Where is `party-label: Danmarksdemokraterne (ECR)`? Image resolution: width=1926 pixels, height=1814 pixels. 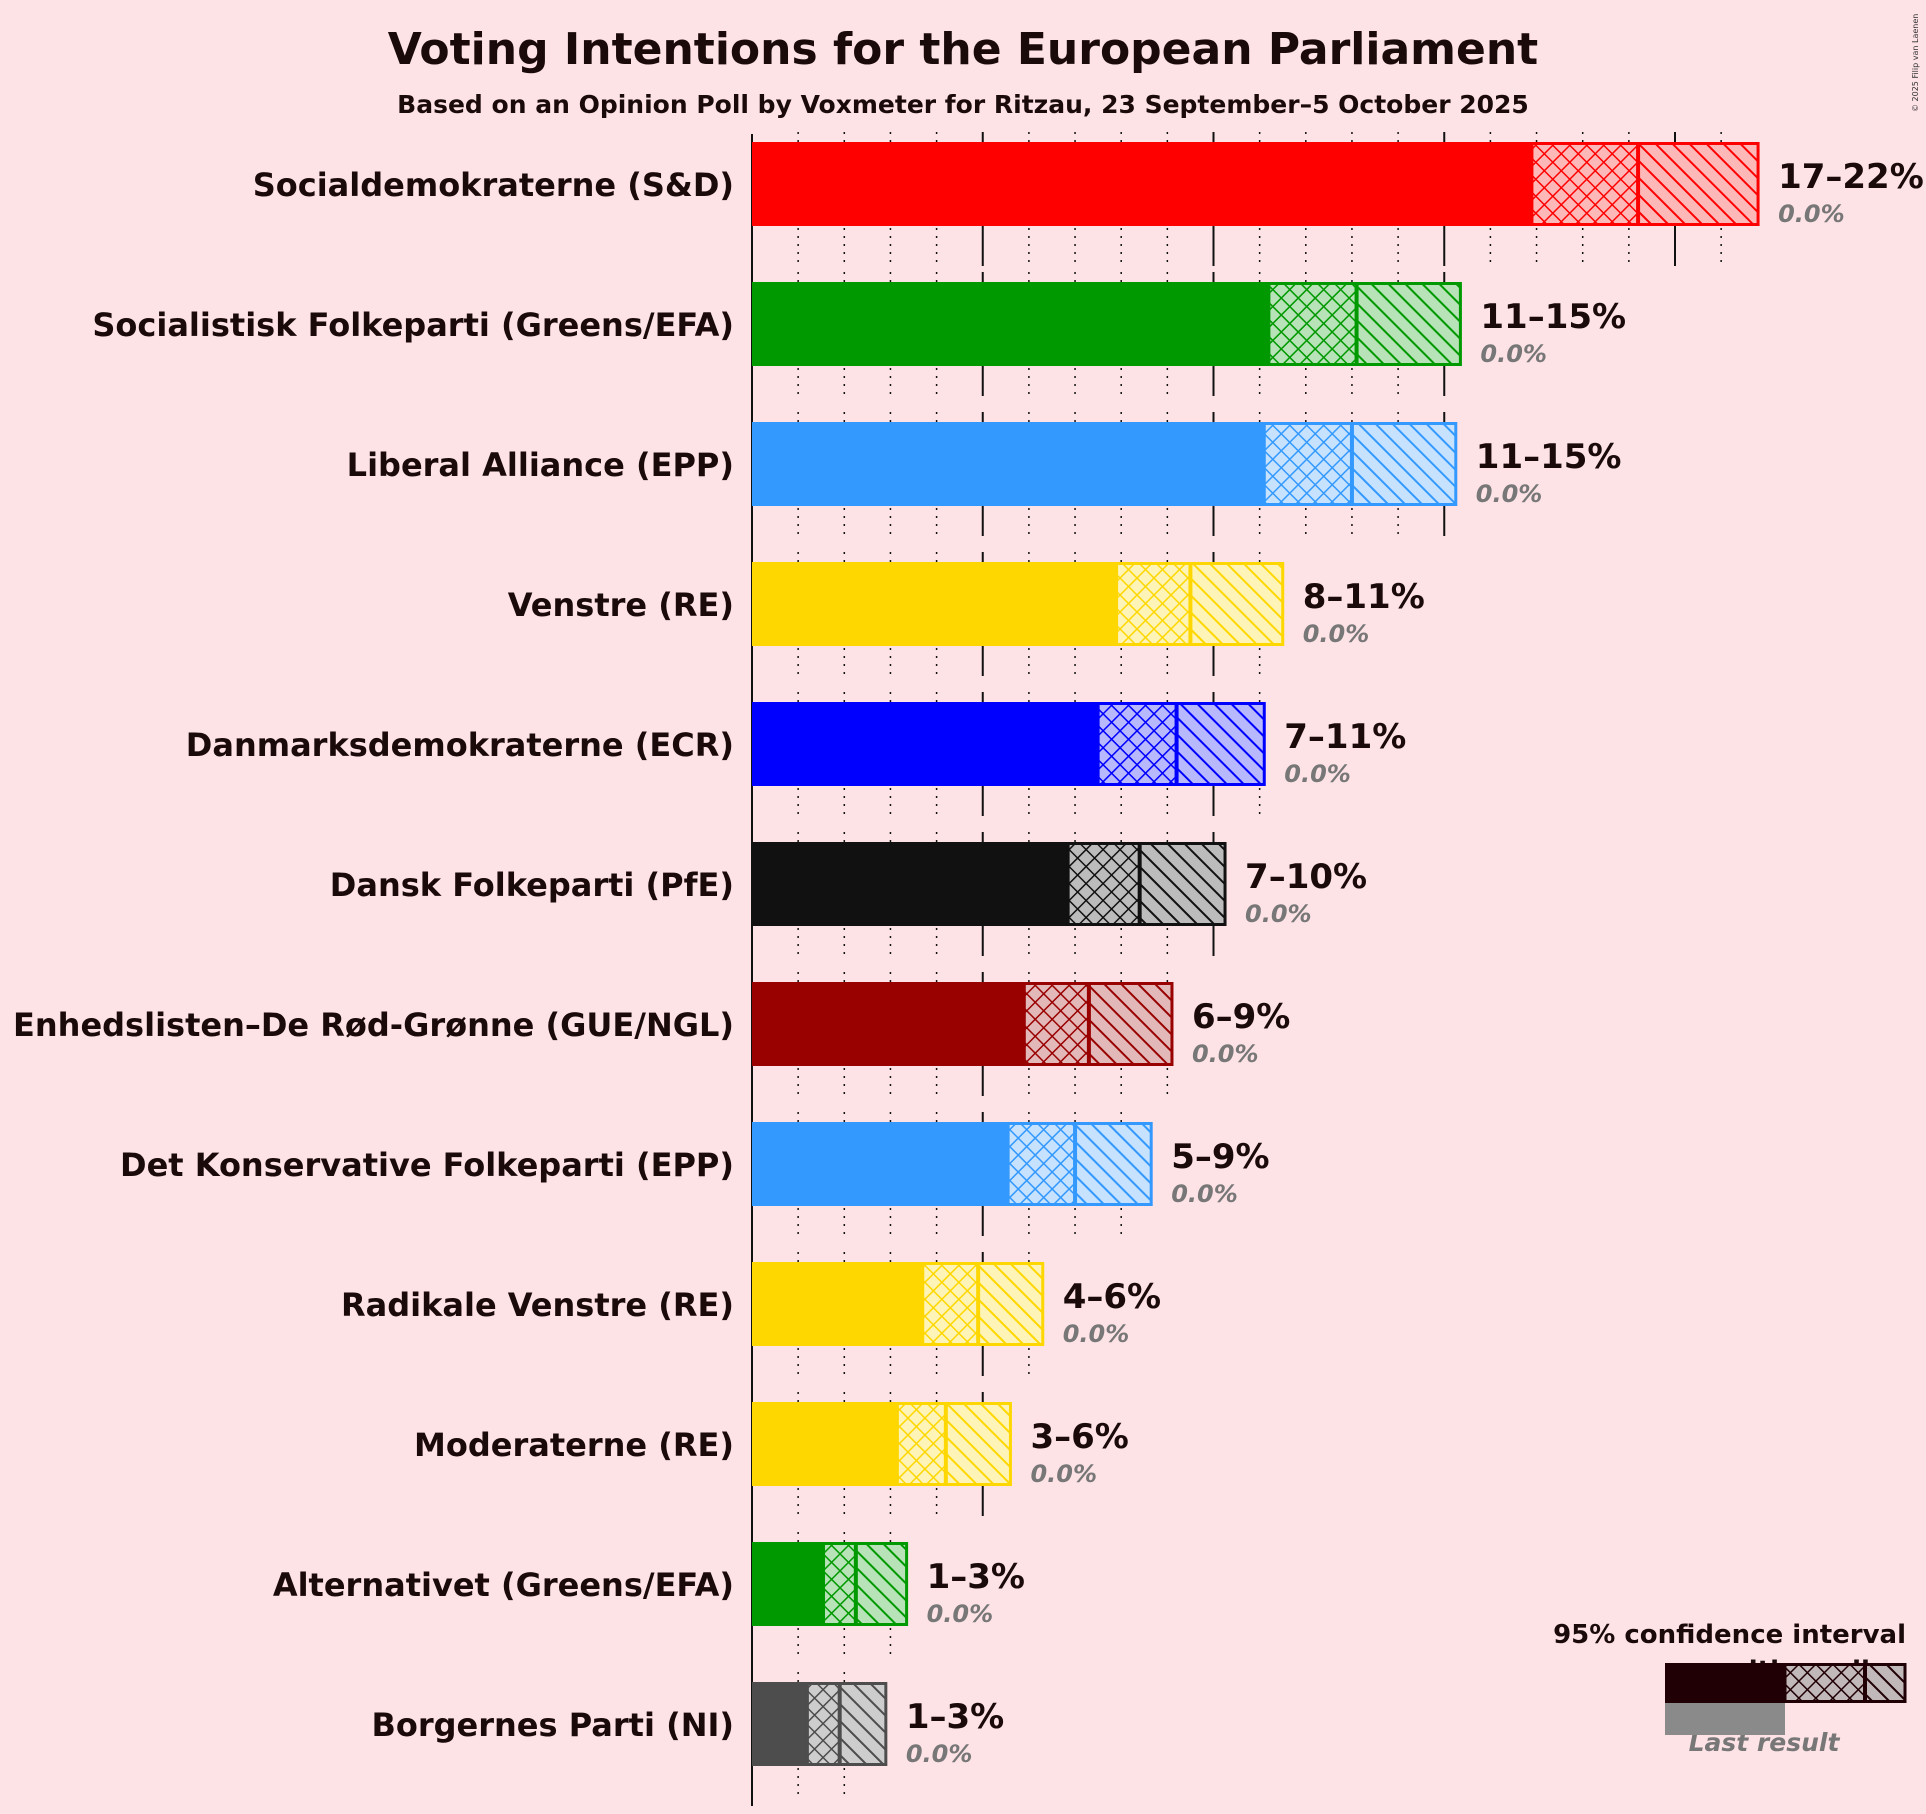
party-label: Danmarksdemokraterne (ECR) is located at coordinates (460, 745).